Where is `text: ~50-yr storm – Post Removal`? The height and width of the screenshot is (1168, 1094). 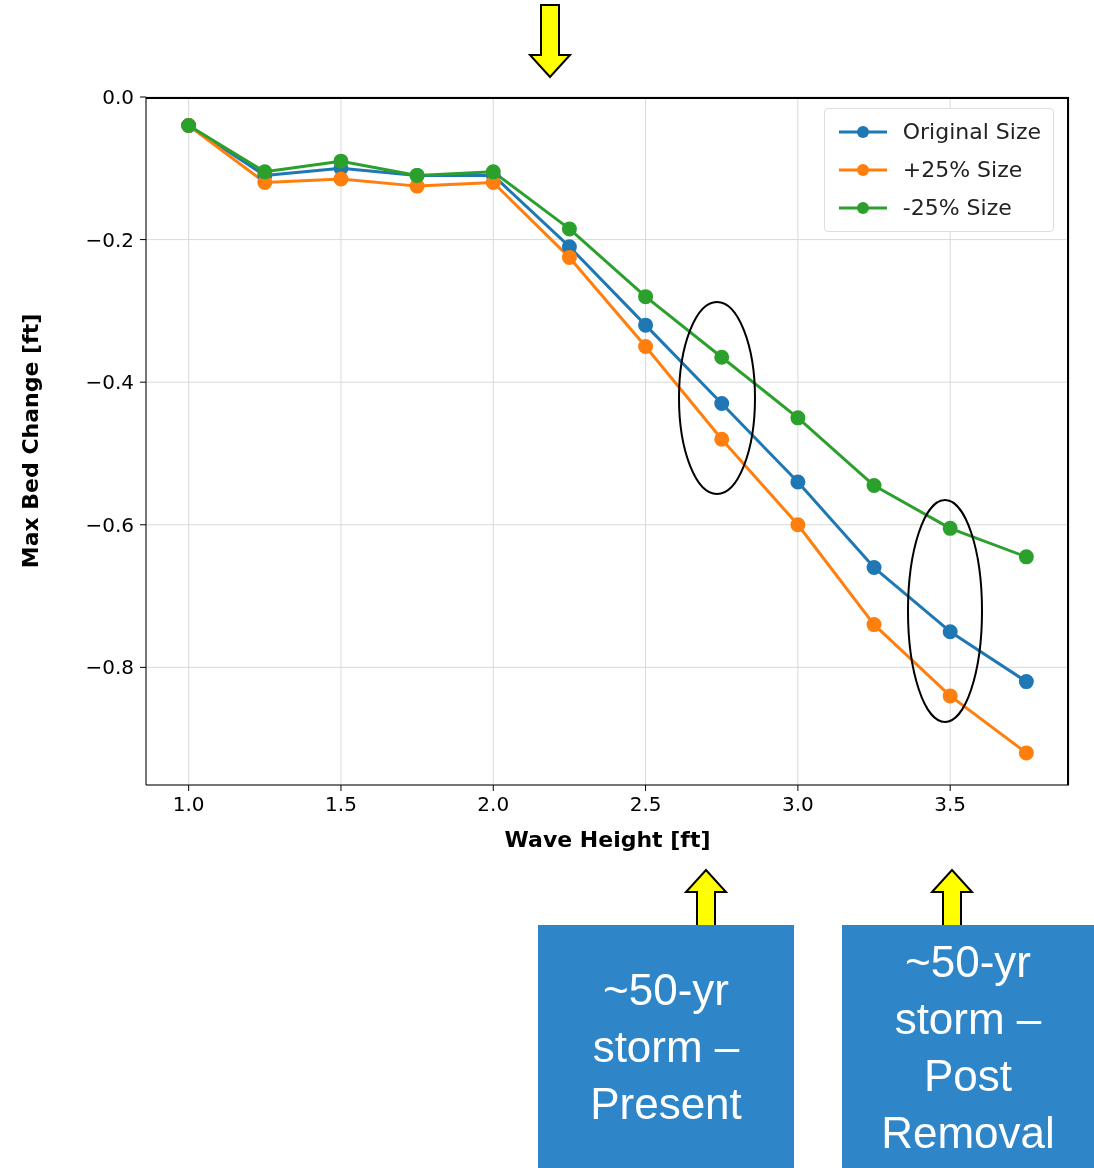 text: ~50-yr storm – Post Removal is located at coordinates (968, 1047).